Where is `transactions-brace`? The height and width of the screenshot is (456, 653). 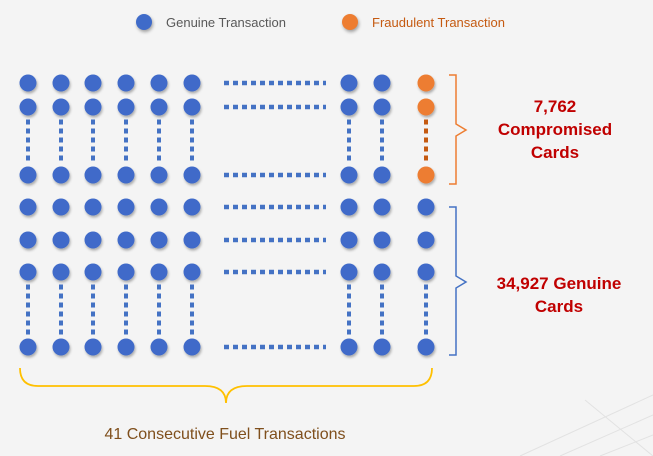 transactions-brace is located at coordinates (226, 385).